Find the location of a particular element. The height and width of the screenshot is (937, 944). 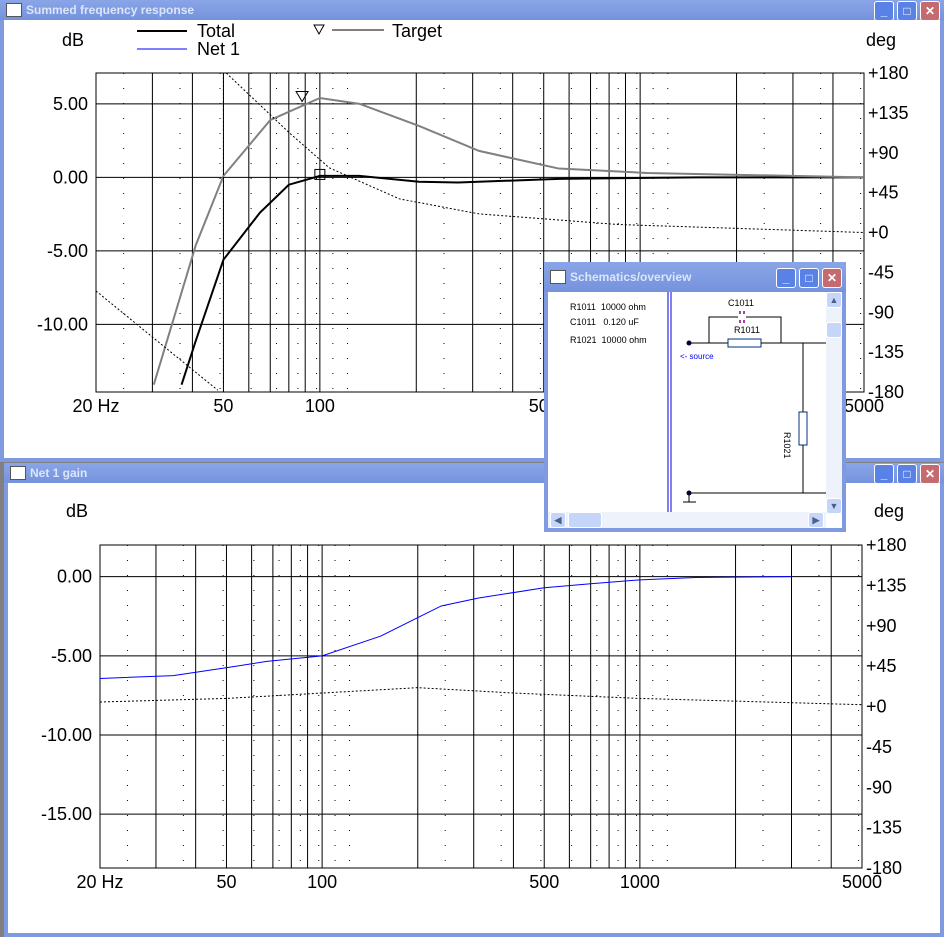

scroll-down-button: ▼ is located at coordinates (834, 506).